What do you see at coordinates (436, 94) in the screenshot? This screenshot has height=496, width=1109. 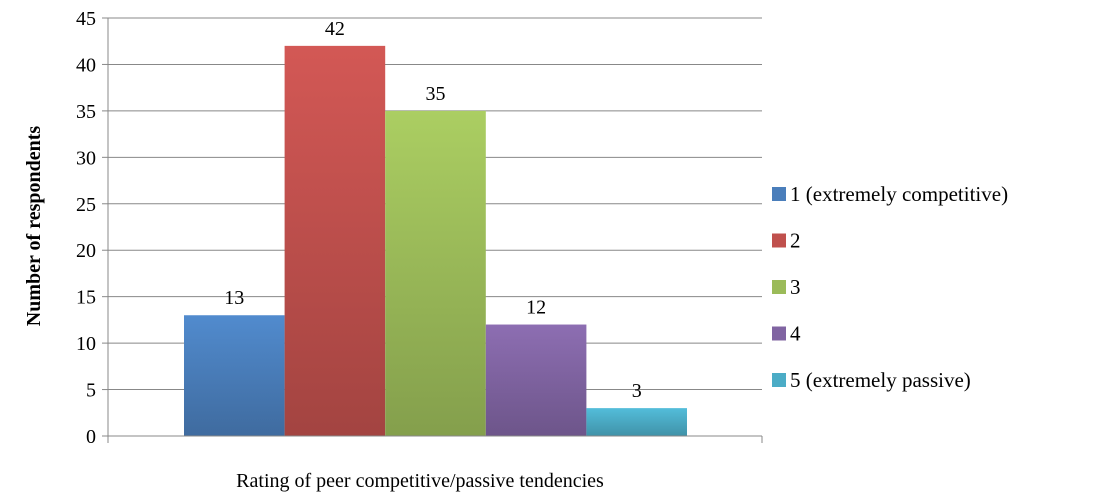 I see `data-label-3: 35` at bounding box center [436, 94].